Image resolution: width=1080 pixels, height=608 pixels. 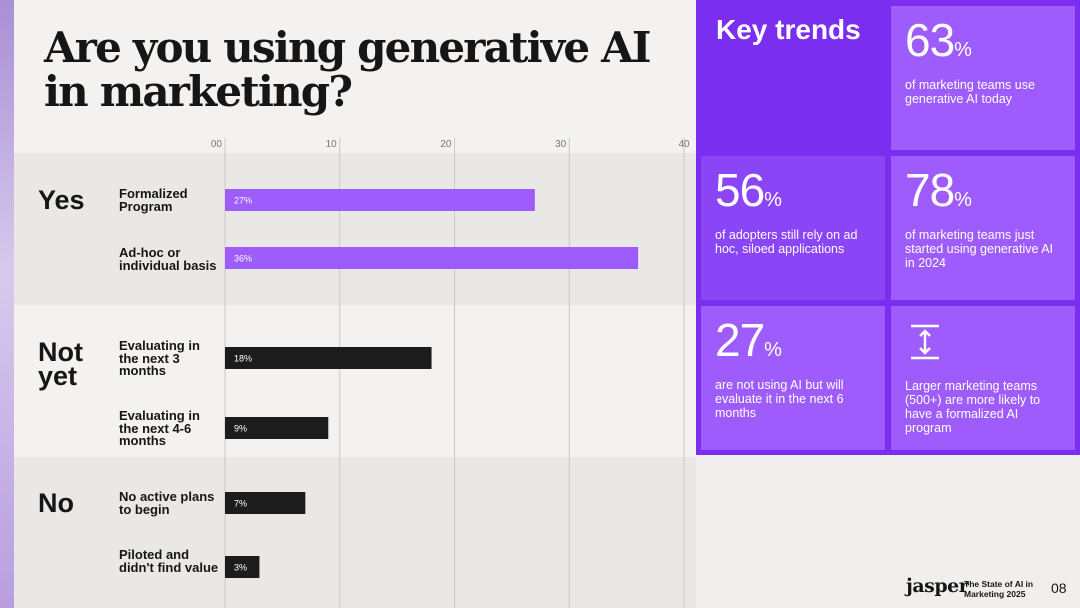 What do you see at coordinates (159, 358) in the screenshot?
I see `category-label-eval-3: Evaluating in the next 3 months` at bounding box center [159, 358].